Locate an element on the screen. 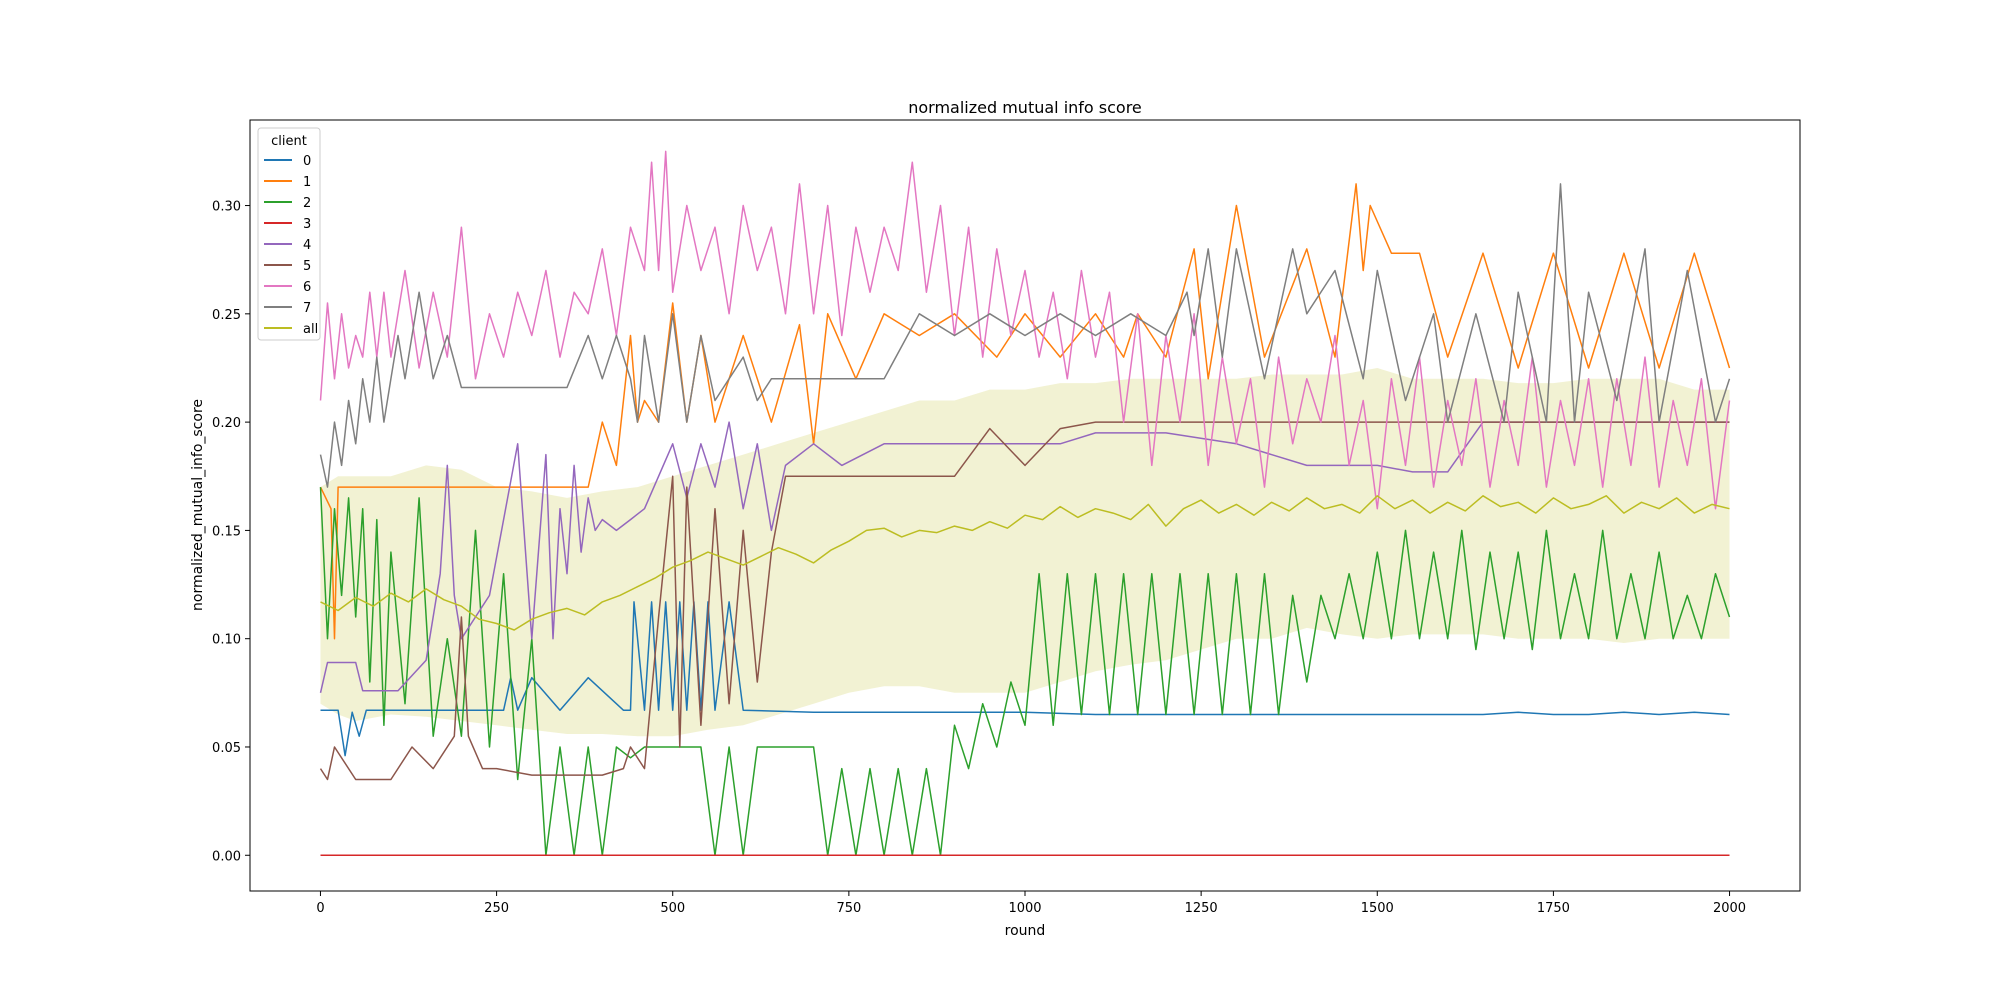 The height and width of the screenshot is (1004, 2000). x-tick-label: 1250 is located at coordinates (1201, 908).